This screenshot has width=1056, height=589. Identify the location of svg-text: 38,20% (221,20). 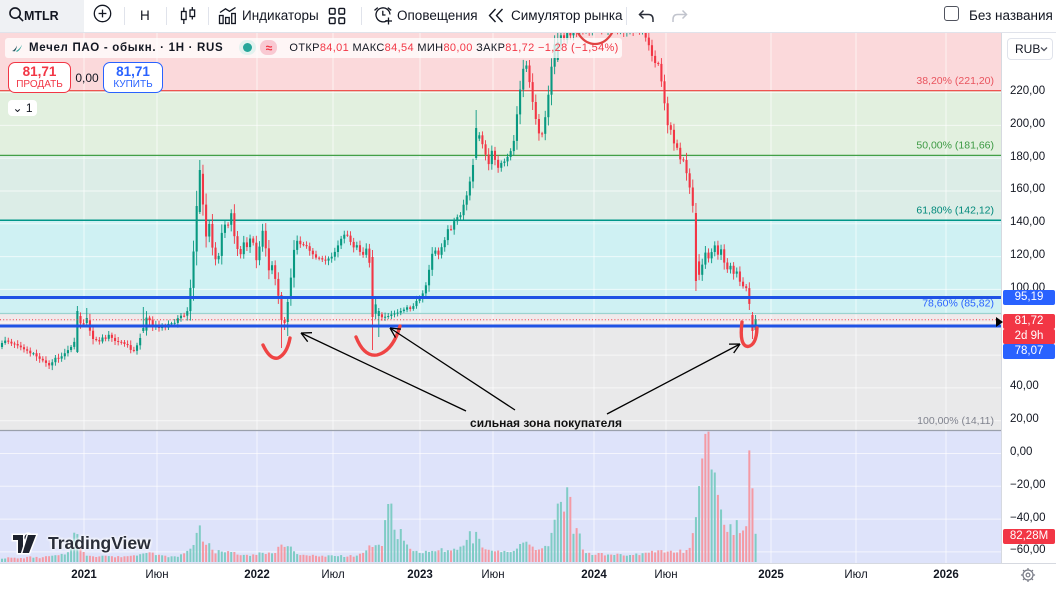
(955, 81).